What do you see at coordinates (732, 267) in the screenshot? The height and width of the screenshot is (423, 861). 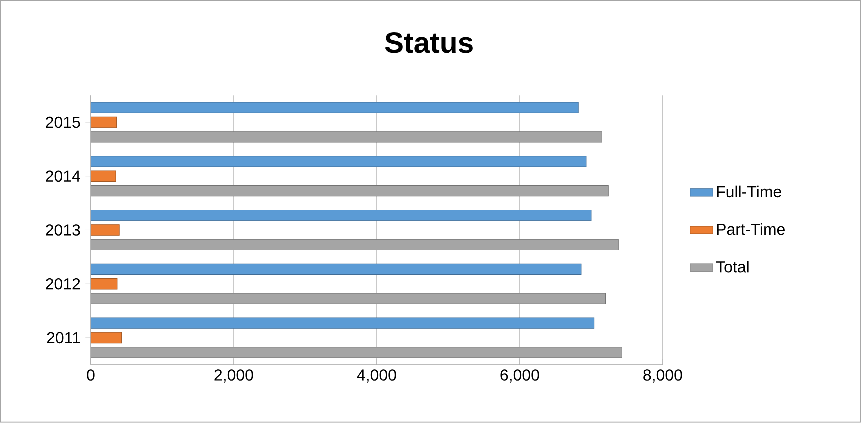 I see `legend-label: Total` at bounding box center [732, 267].